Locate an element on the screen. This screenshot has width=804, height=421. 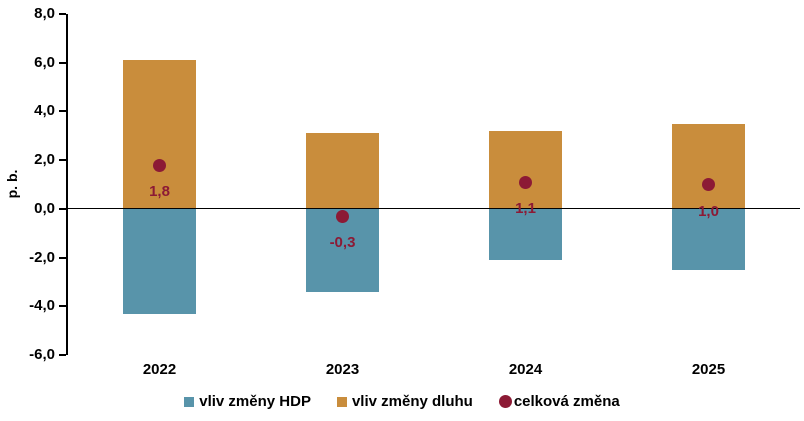
legend-label: celková změna is located at coordinates (566, 401).